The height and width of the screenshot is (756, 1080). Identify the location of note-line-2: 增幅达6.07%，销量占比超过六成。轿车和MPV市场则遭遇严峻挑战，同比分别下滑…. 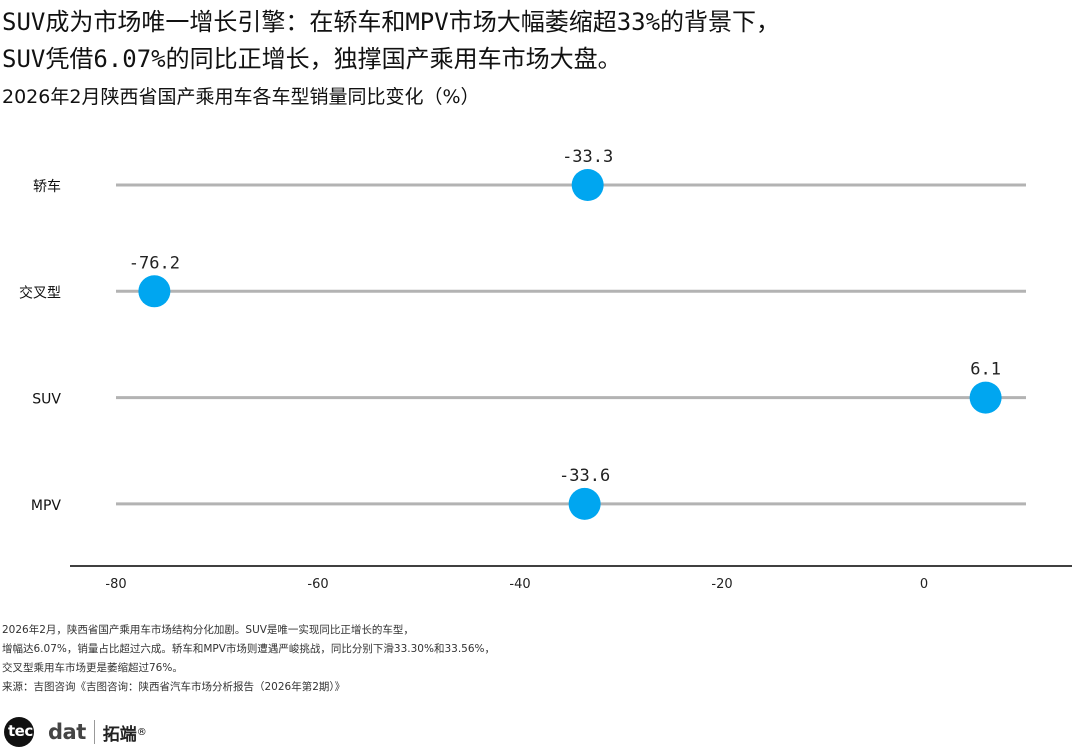
(249, 649).